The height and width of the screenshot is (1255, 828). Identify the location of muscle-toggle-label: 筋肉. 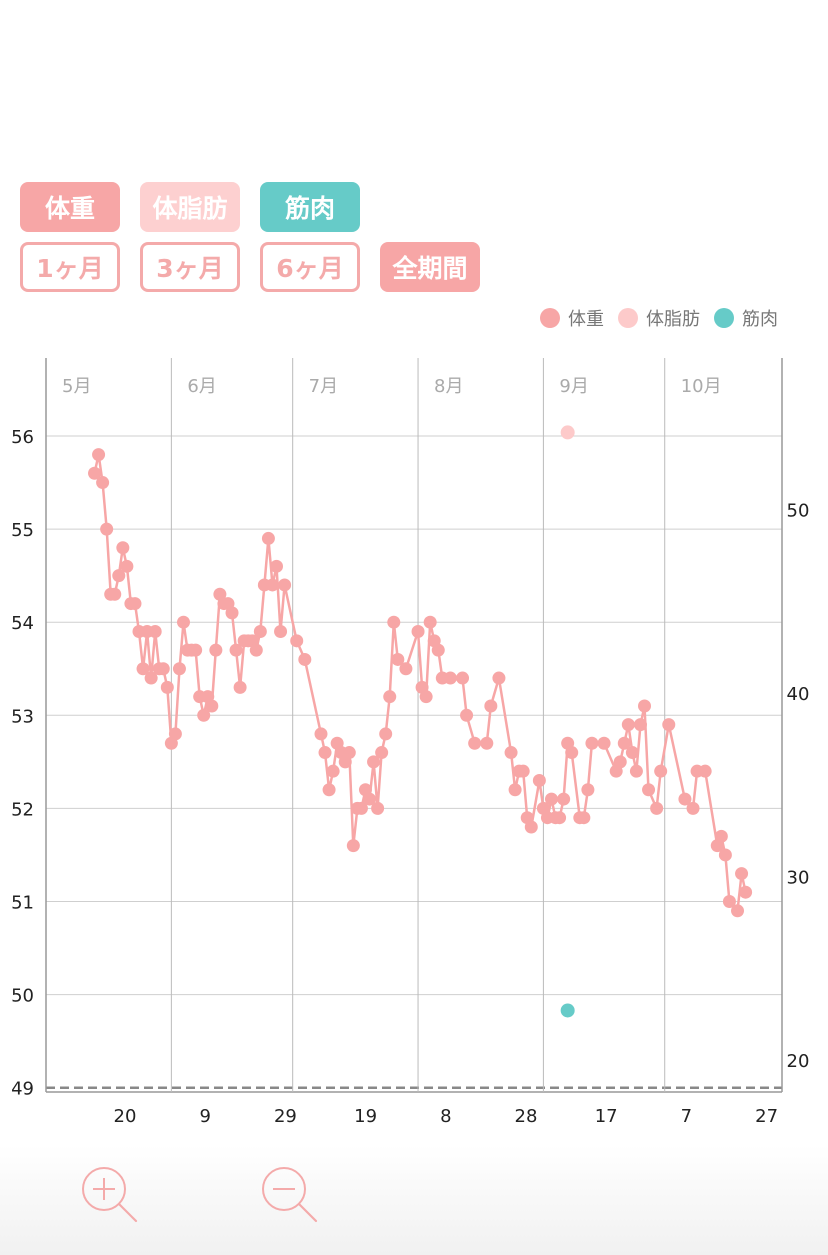
(309, 208).